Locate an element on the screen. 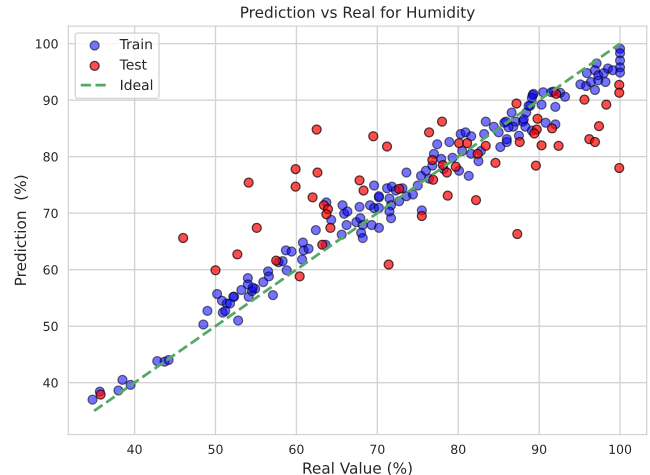  y-tick-label: 60 is located at coordinates (50, 270).